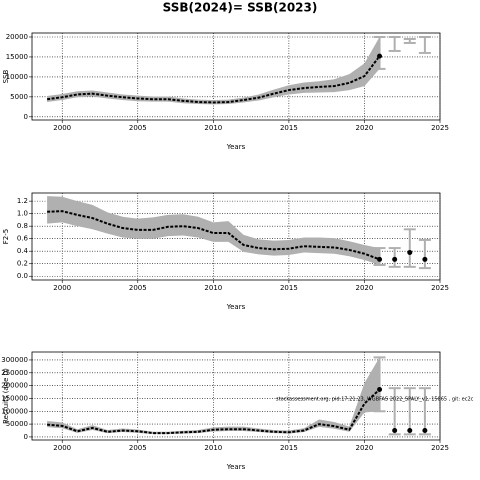 The width and height of the screenshot is (480, 480). What do you see at coordinates (6, 236) in the screenshot?
I see `y-axis-label: F2-5` at bounding box center [6, 236].